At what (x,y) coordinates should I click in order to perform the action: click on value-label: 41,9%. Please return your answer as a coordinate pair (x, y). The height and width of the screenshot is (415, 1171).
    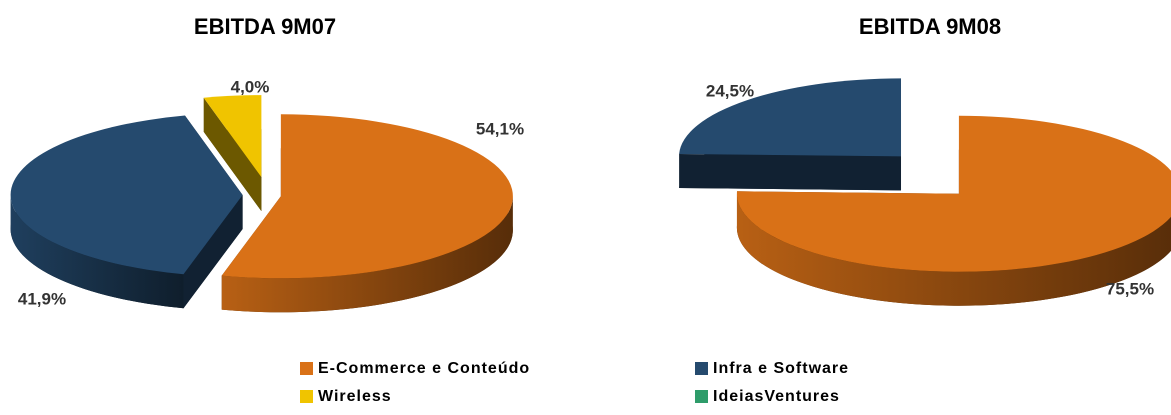
    Looking at the image, I should click on (42, 298).